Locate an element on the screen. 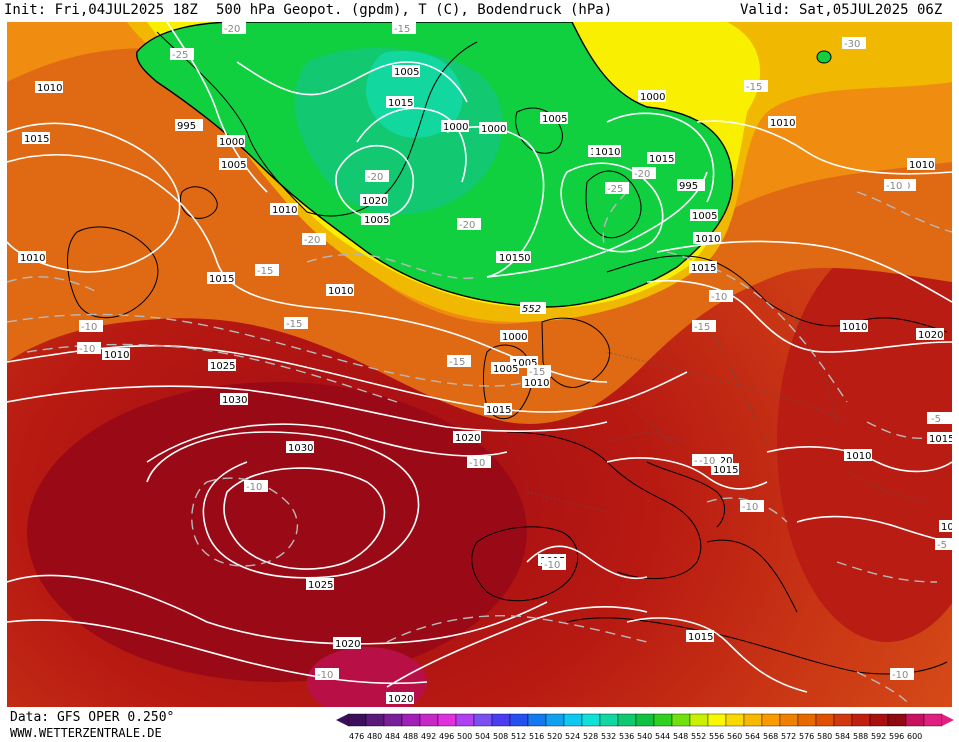 The image size is (959, 742). legend-tick-label: 552 is located at coordinates (698, 736).